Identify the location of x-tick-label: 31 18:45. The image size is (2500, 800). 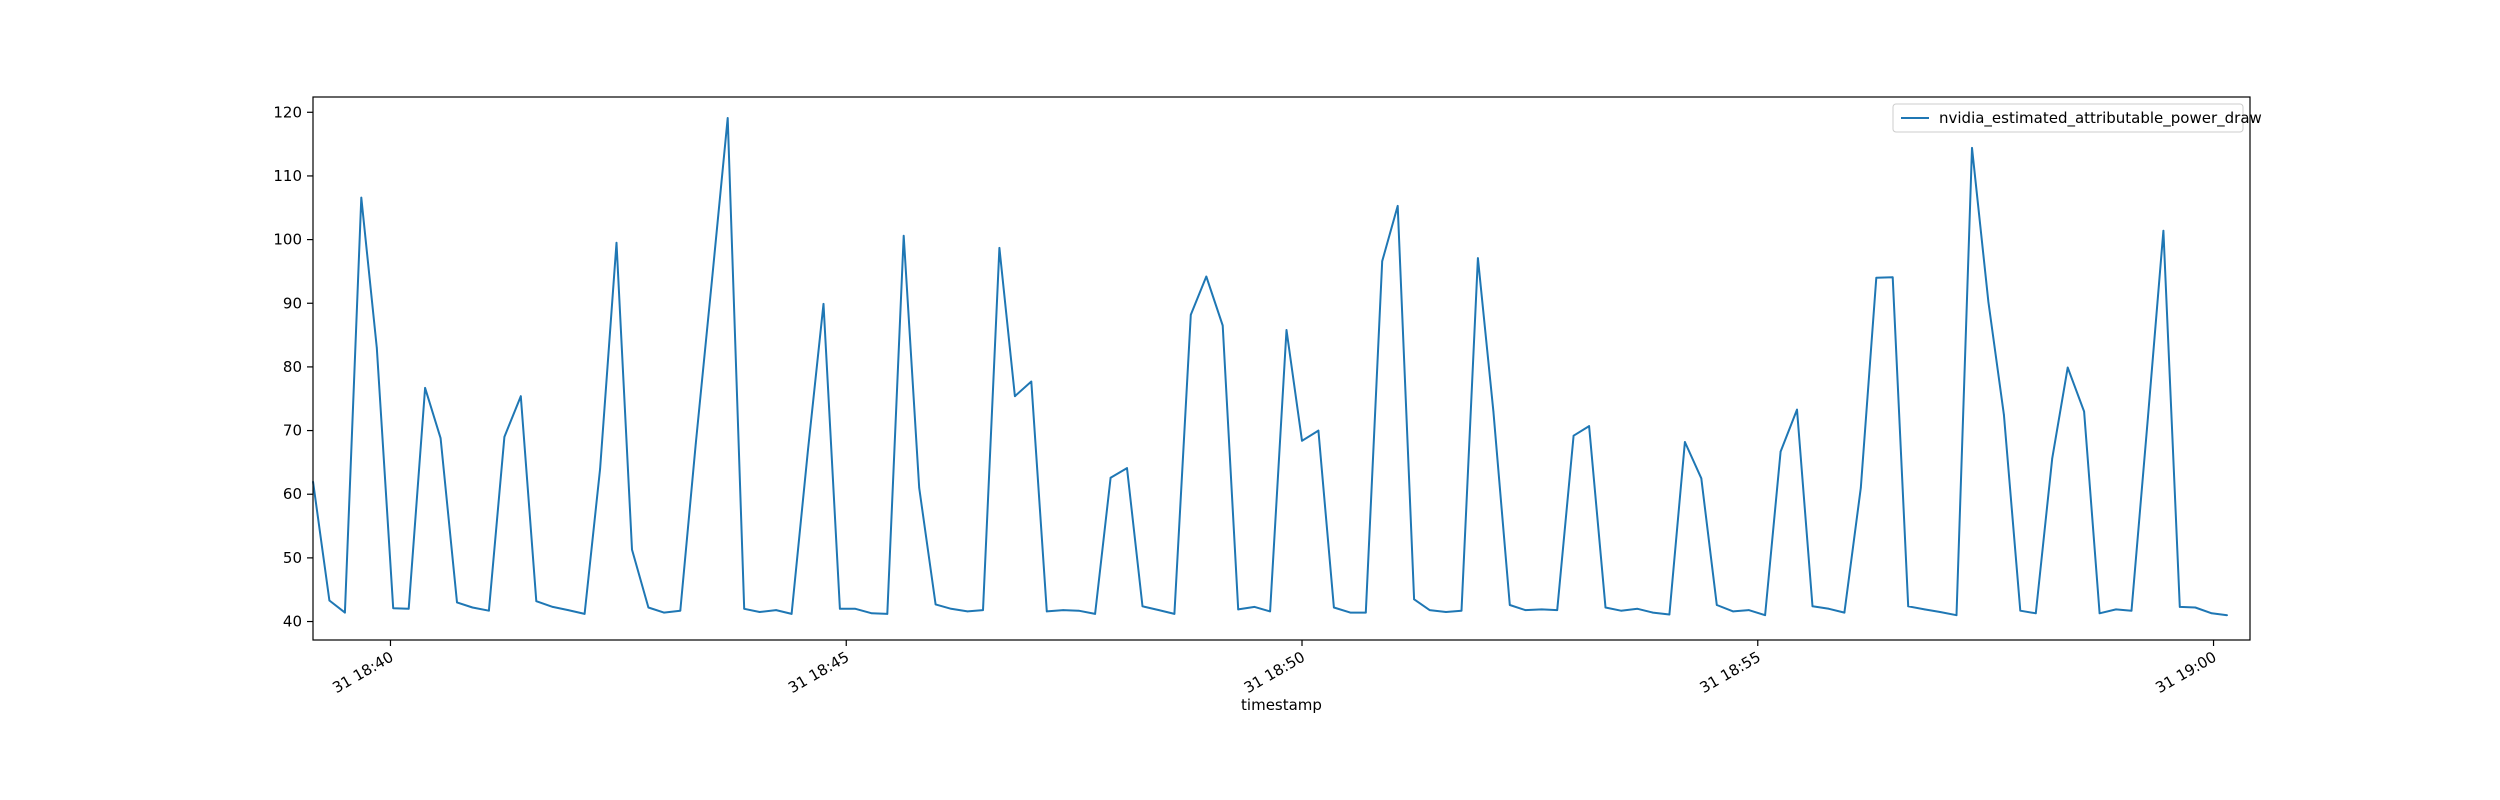
(818, 672).